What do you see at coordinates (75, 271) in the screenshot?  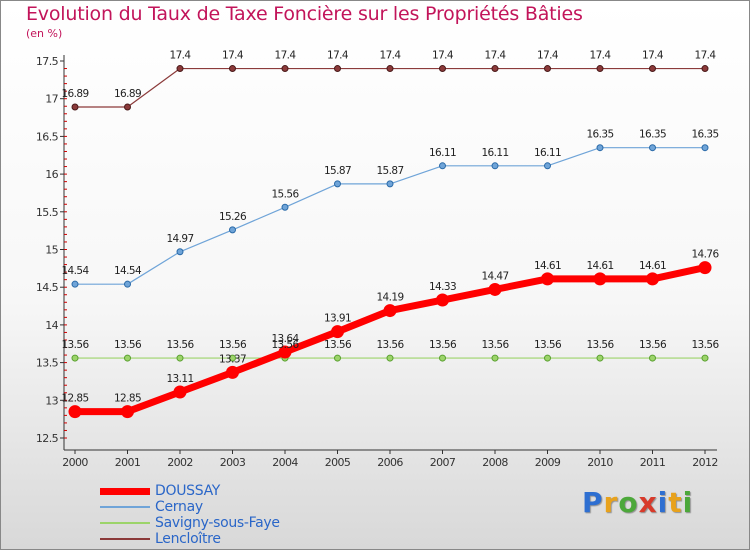 I see `data-label: 14.54` at bounding box center [75, 271].